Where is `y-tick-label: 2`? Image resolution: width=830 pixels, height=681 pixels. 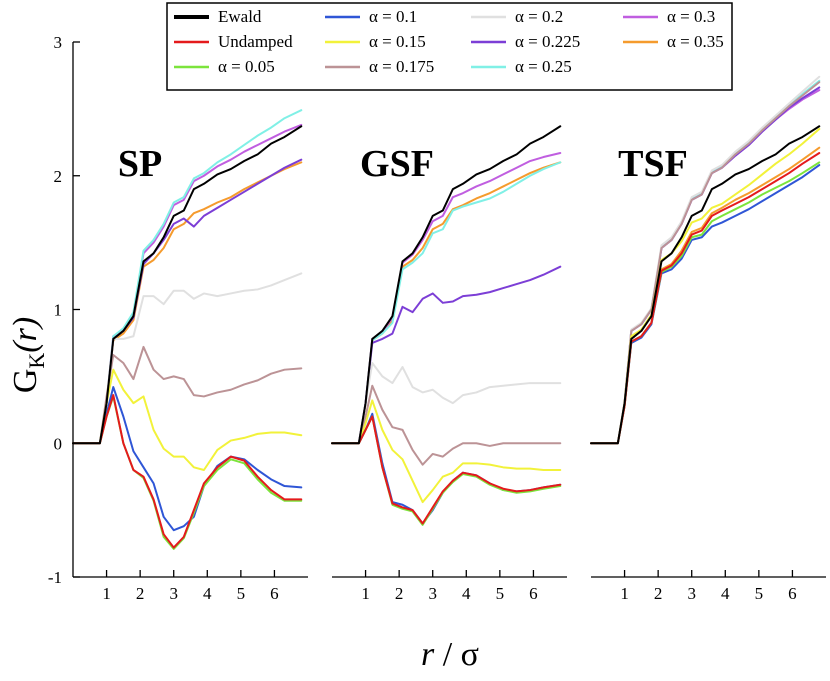
y-tick-label: 2 is located at coordinates (58, 176).